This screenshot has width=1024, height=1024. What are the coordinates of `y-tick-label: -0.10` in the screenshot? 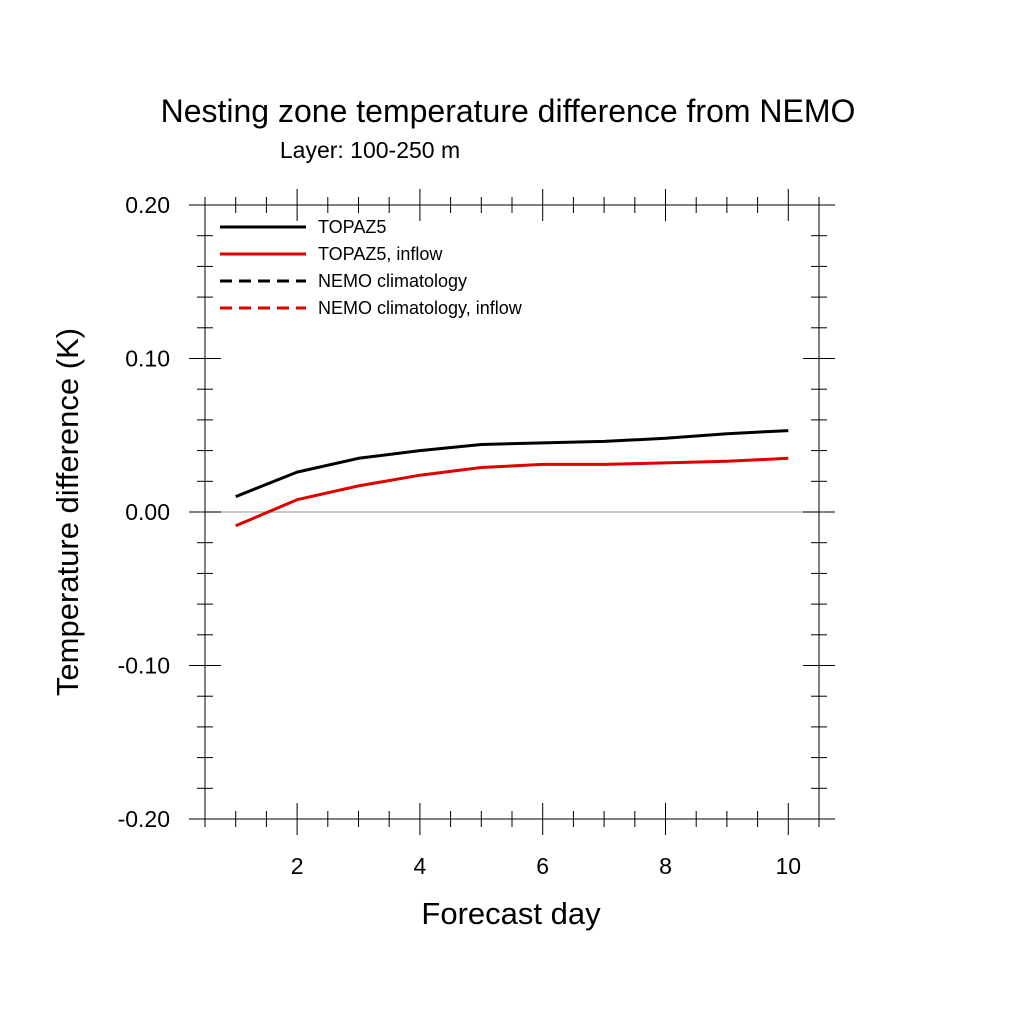 It's located at (144, 666).